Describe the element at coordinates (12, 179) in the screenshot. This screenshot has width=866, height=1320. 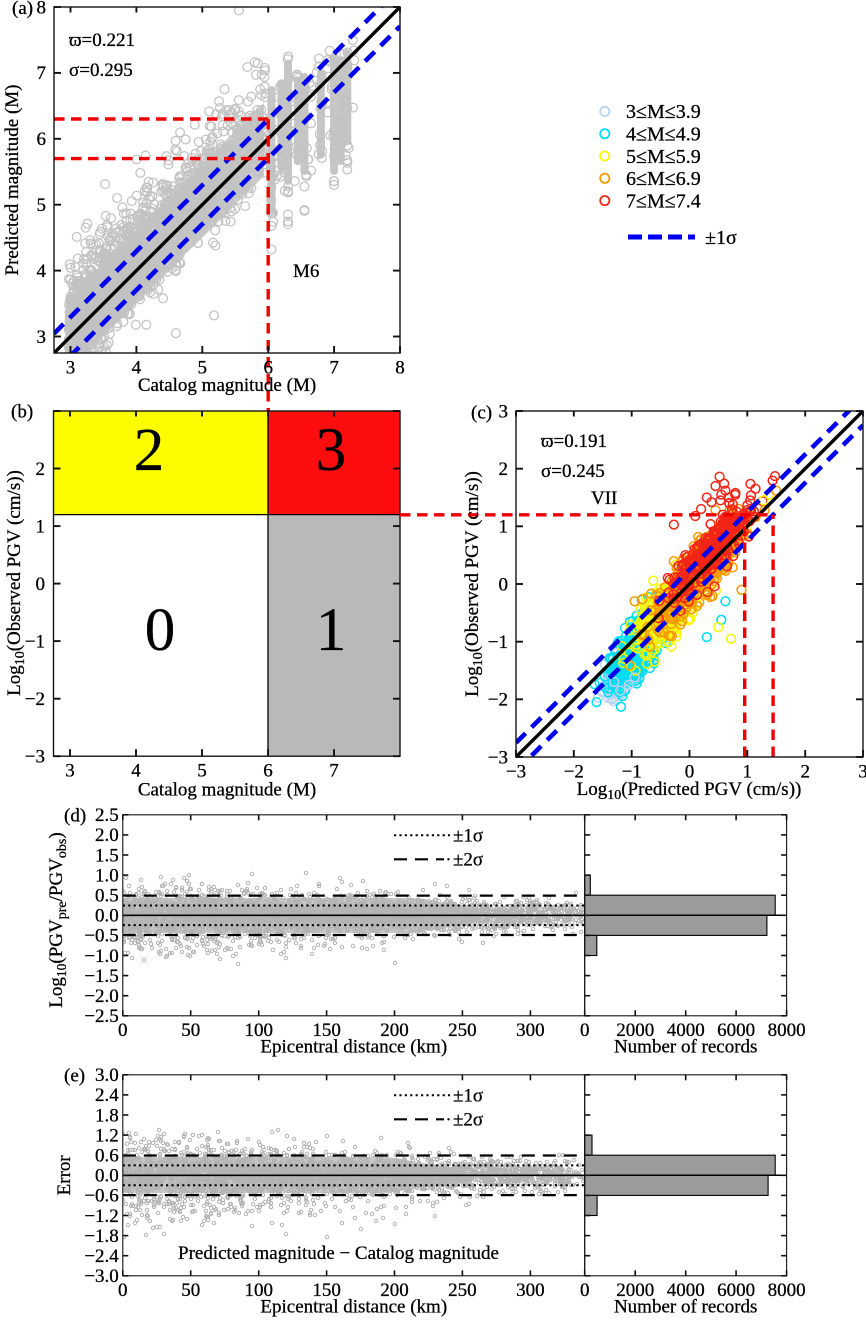
I see `svg-text: Predicted magnitude (M)` at that location.